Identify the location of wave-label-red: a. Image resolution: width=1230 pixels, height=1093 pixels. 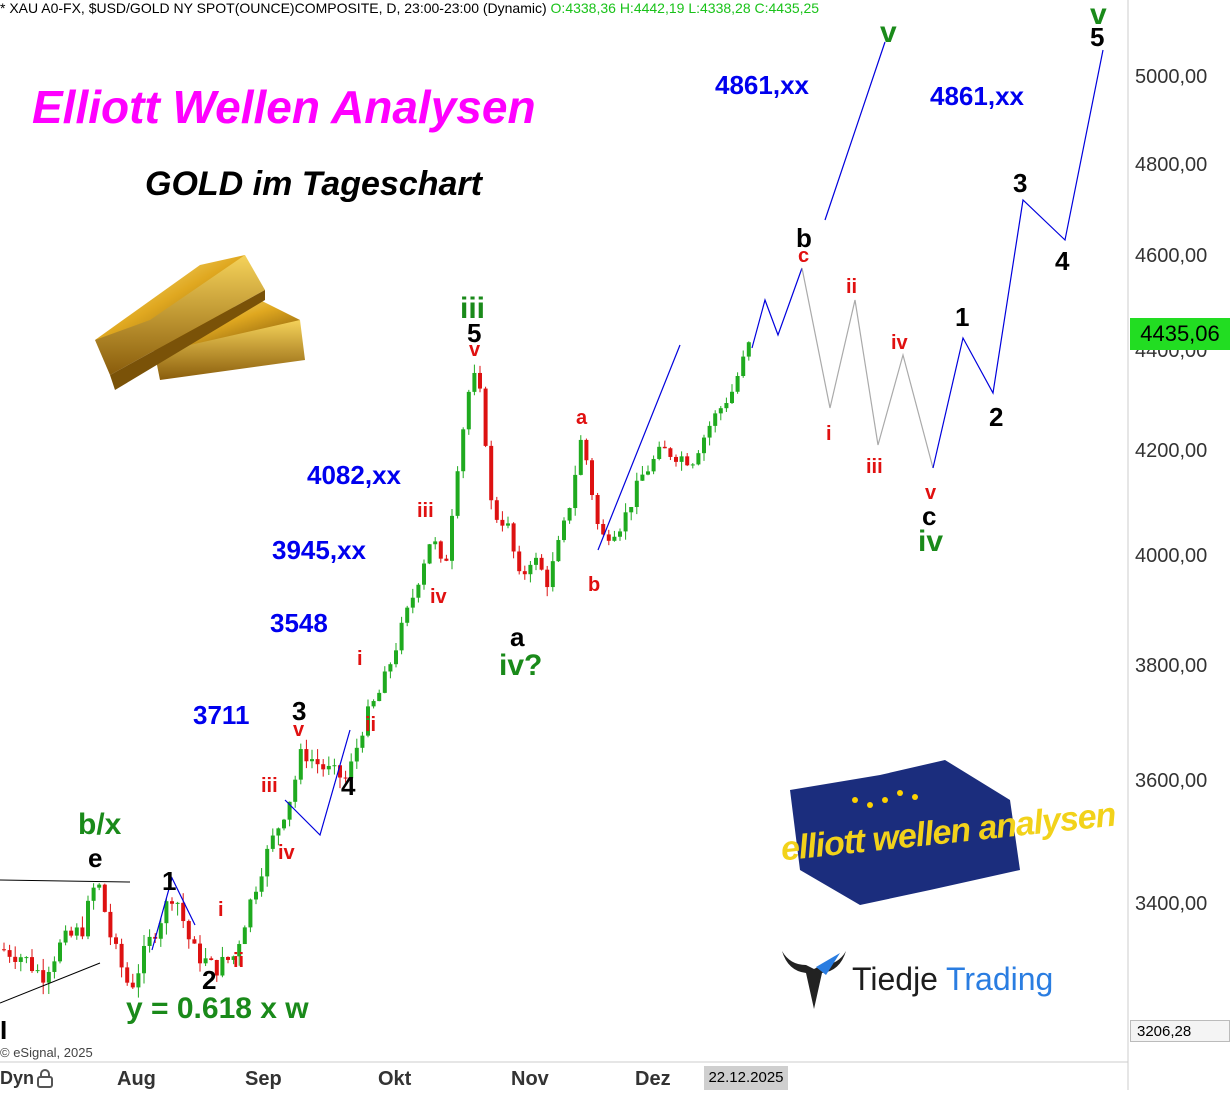
(582, 418).